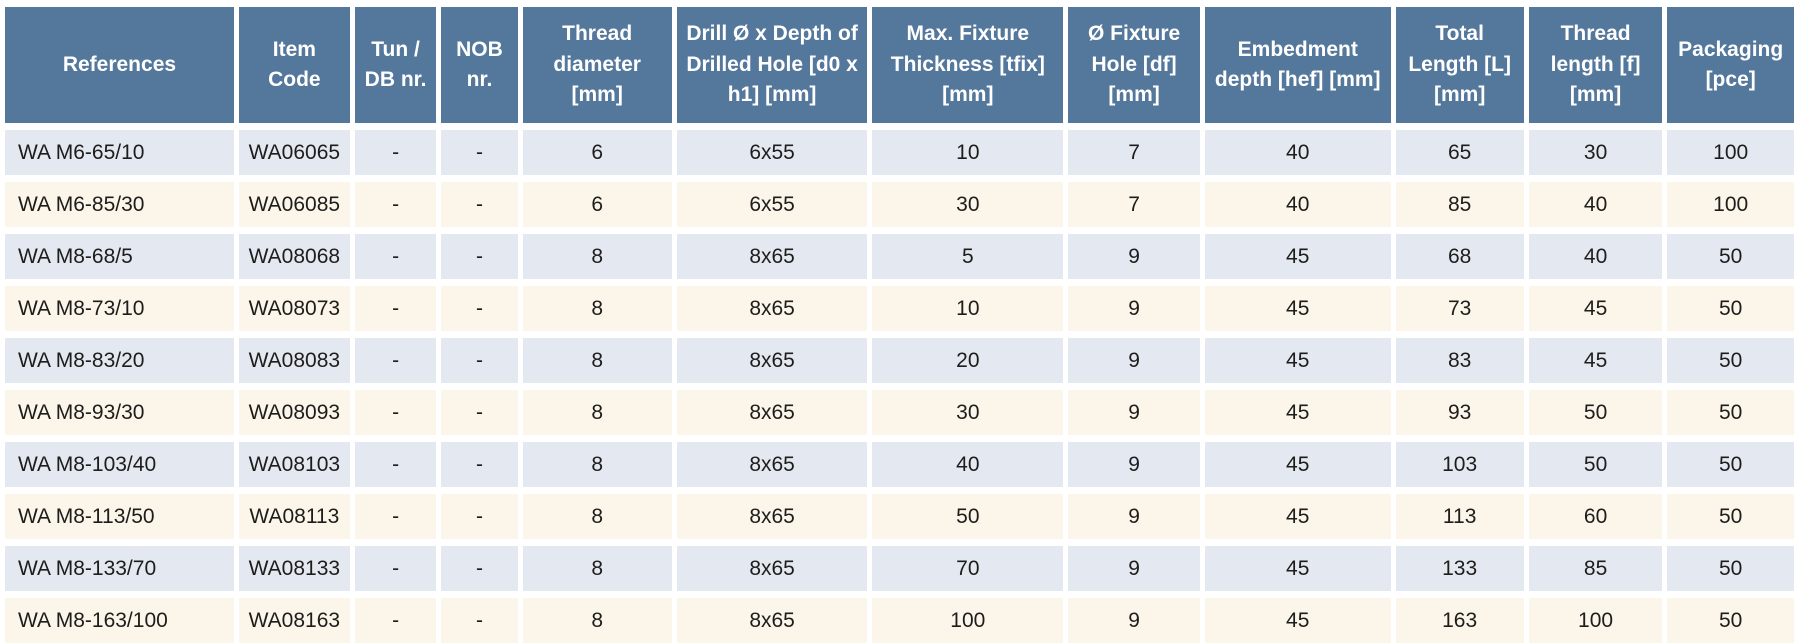  Describe the element at coordinates (119, 568) in the screenshot. I see `cell-references: WA M8-133/70` at that location.